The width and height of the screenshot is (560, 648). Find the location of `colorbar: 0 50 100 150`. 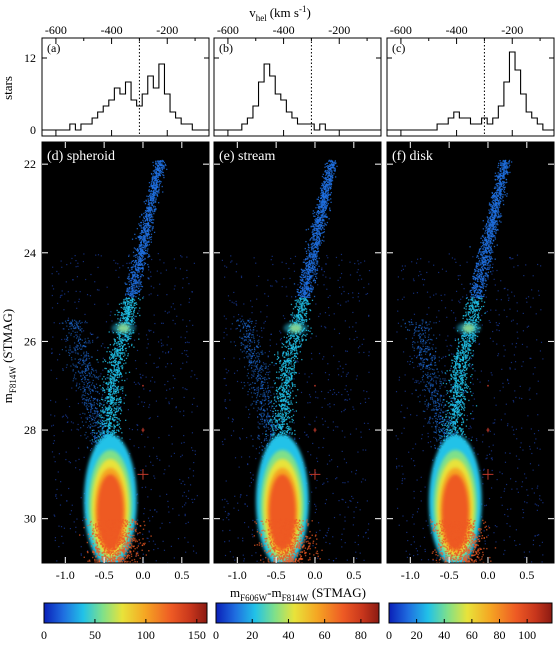

colorbar: 0 50 100 150 is located at coordinates (124, 622).